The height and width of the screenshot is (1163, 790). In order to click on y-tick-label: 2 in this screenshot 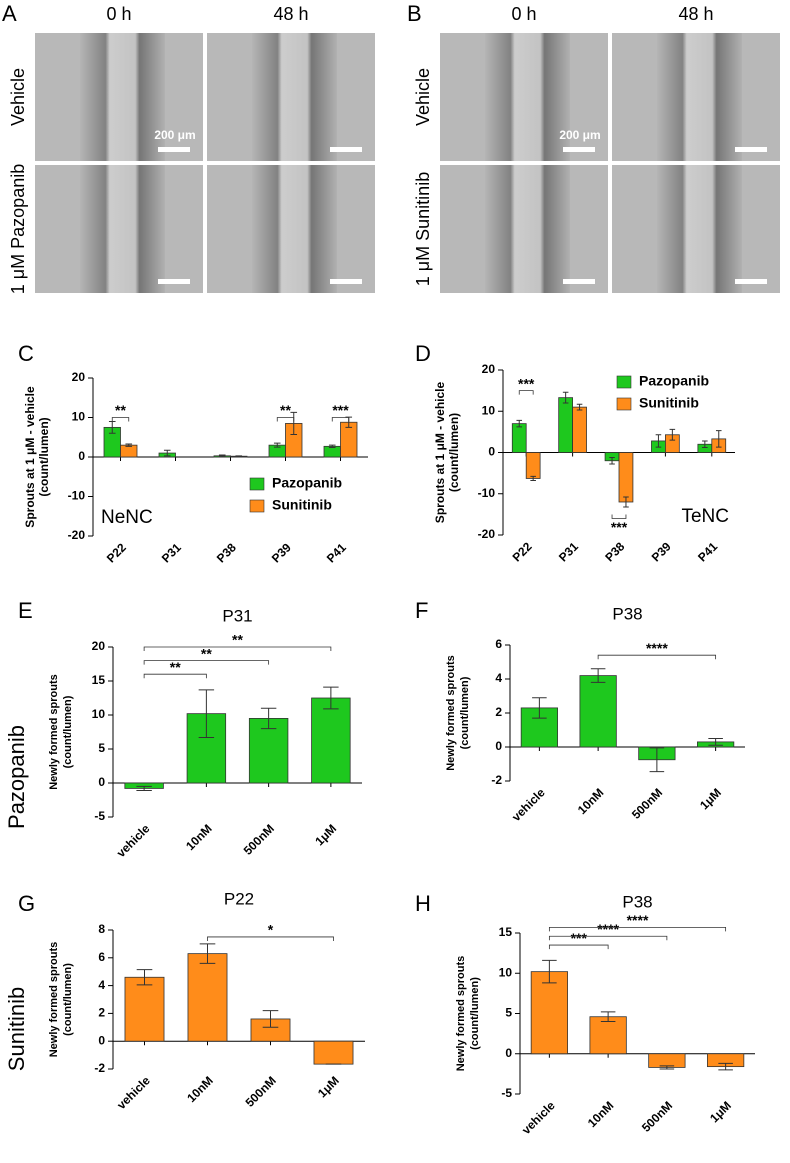, I will do `click(101, 1013)`.